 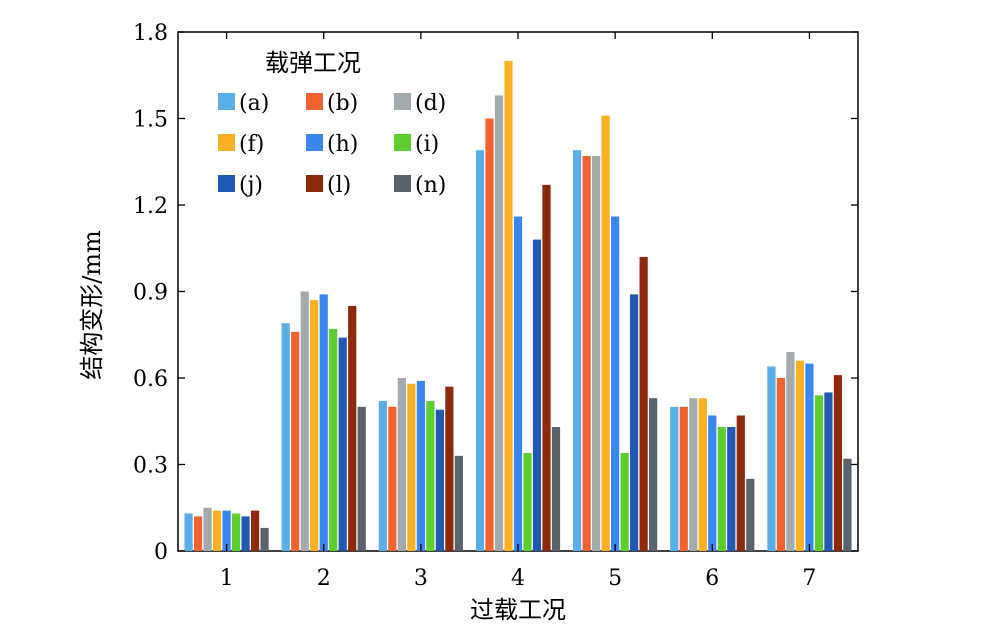 What do you see at coordinates (314, 183) in the screenshot?
I see `legend-swatch-l` at bounding box center [314, 183].